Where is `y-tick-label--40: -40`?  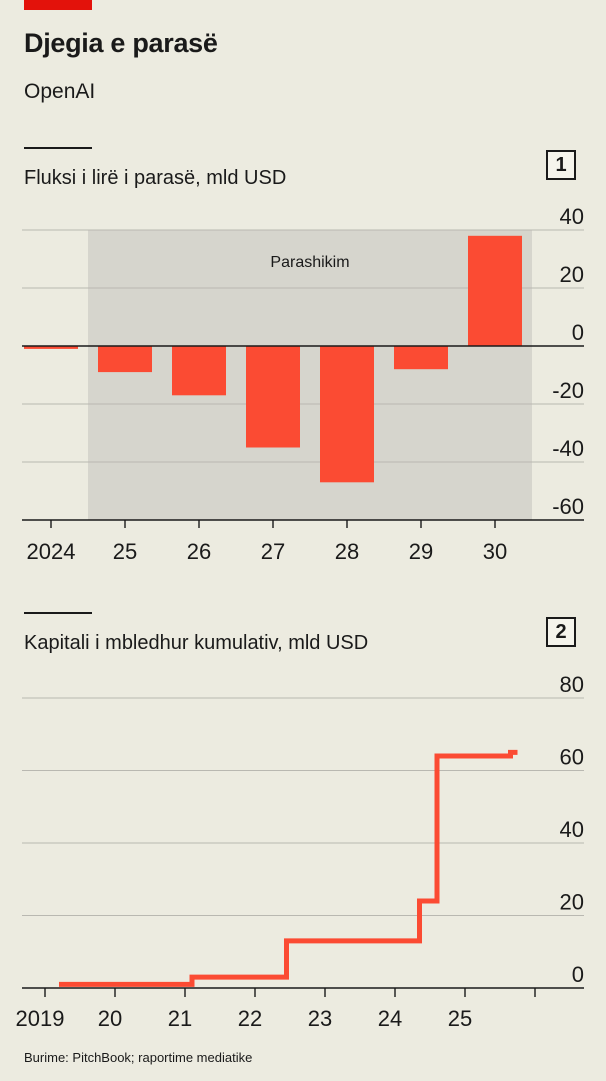 y-tick-label--40: -40 is located at coordinates (568, 448).